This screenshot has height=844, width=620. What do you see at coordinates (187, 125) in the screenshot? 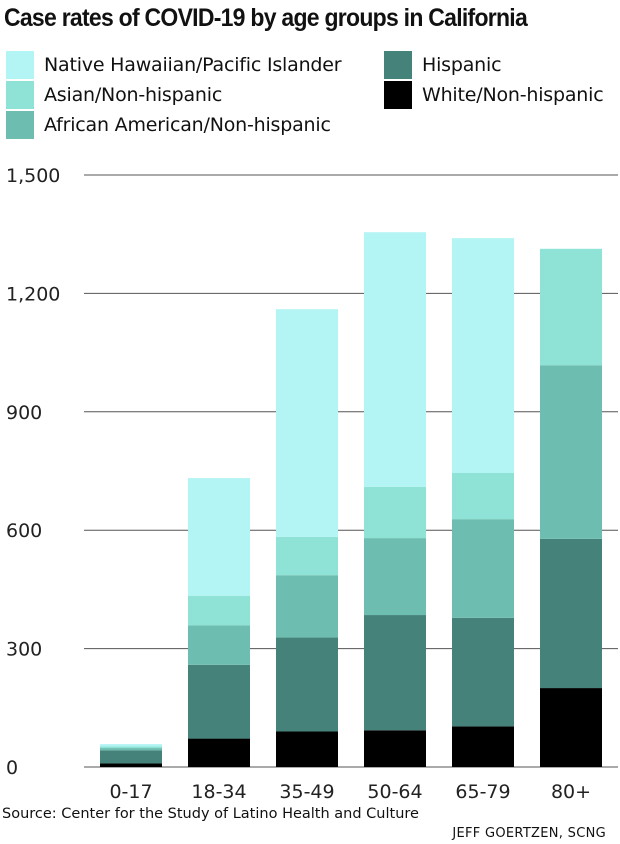
I see `legend-label-african-american: African American/Non-hispanic` at bounding box center [187, 125].